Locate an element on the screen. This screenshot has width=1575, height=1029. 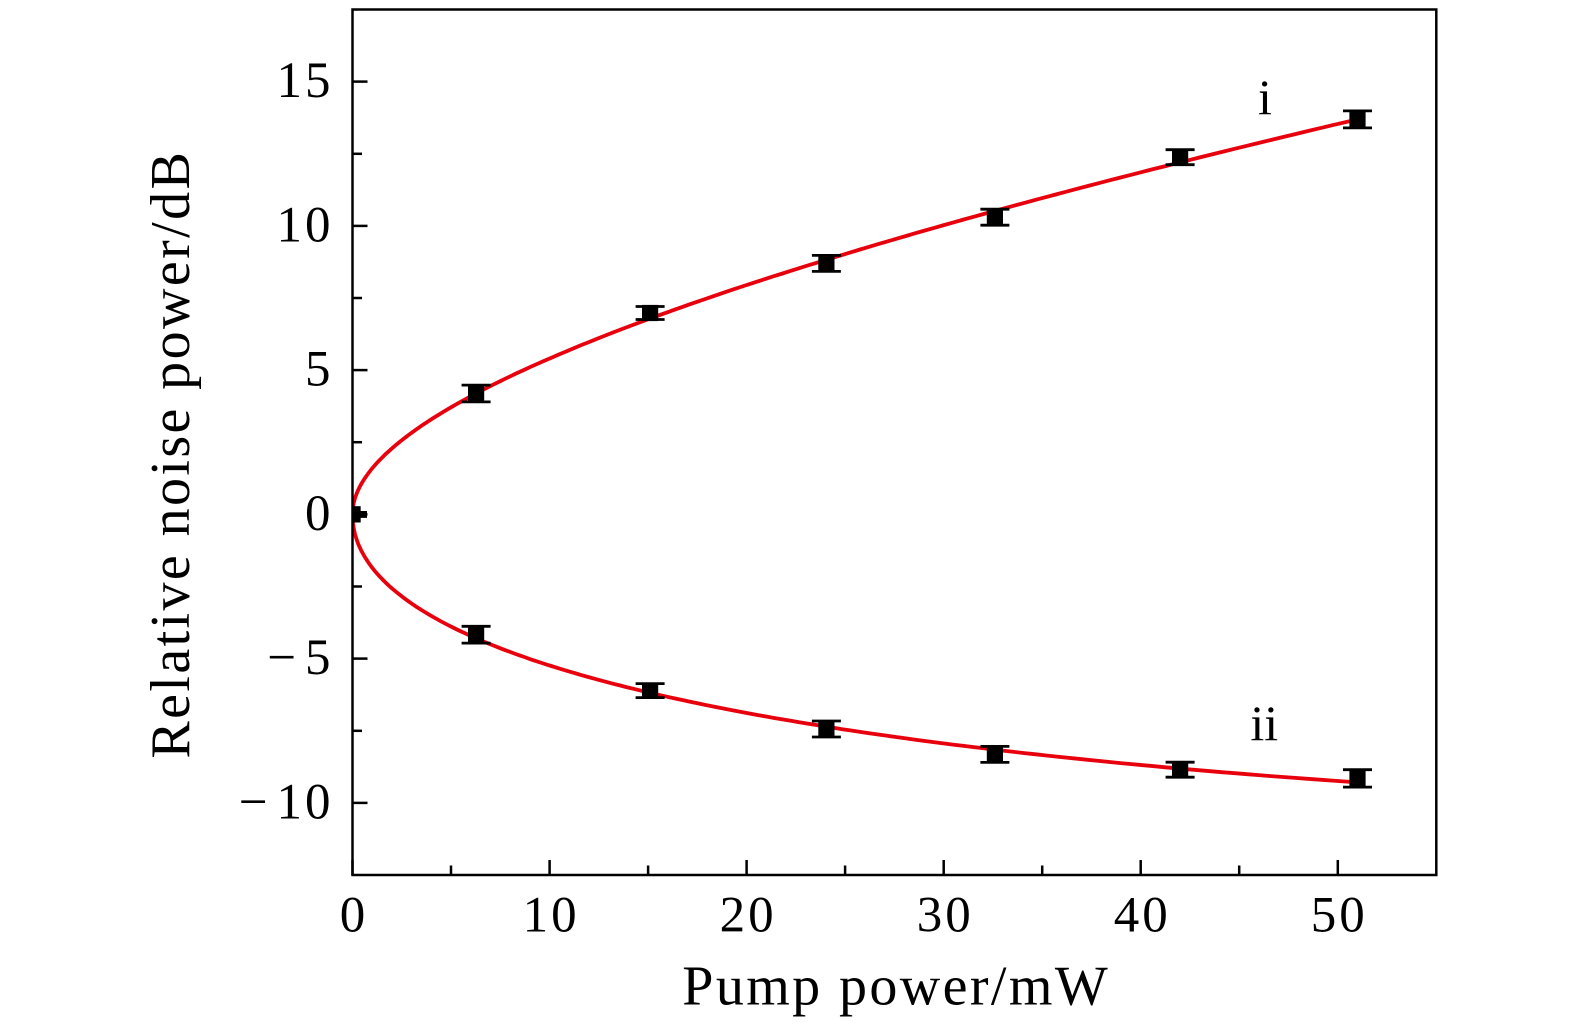
svg-text: −5 is located at coordinates (300, 658).